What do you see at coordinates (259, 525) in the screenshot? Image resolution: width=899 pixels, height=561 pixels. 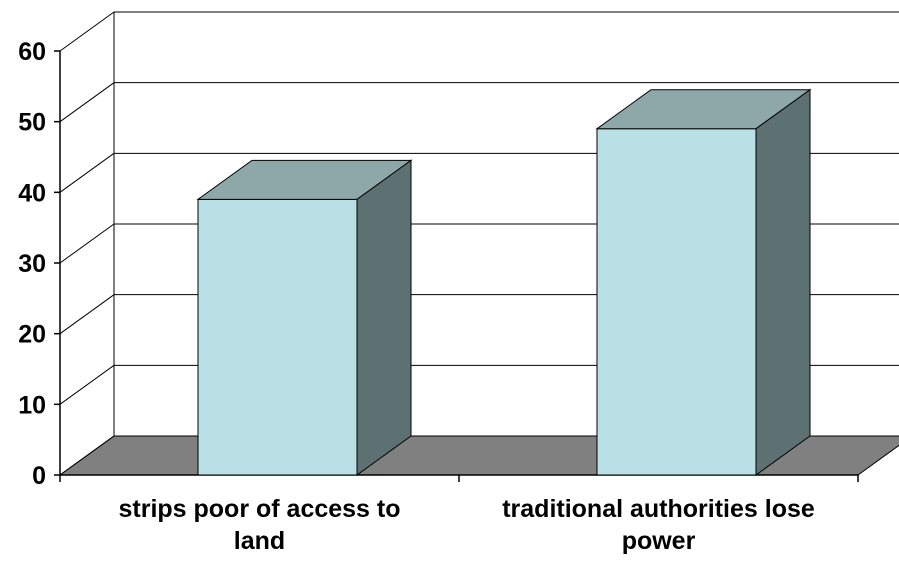 I see `x-category-label: strips poor of access to land` at bounding box center [259, 525].